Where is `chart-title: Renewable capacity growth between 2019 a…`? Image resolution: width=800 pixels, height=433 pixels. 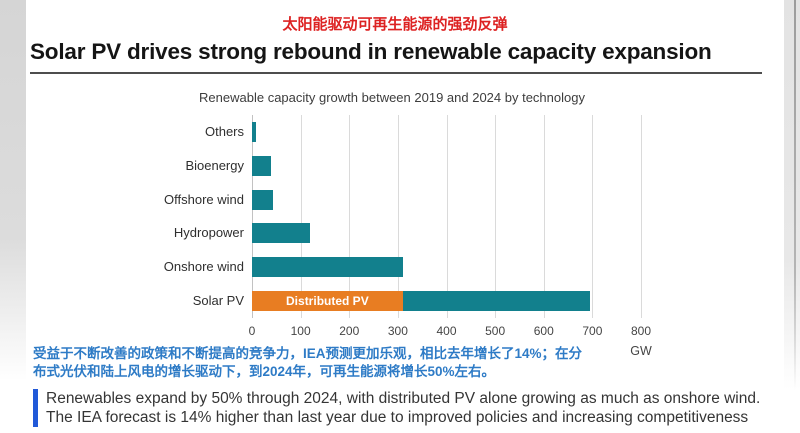
chart-title: Renewable capacity growth between 2019 a… is located at coordinates (392, 97).